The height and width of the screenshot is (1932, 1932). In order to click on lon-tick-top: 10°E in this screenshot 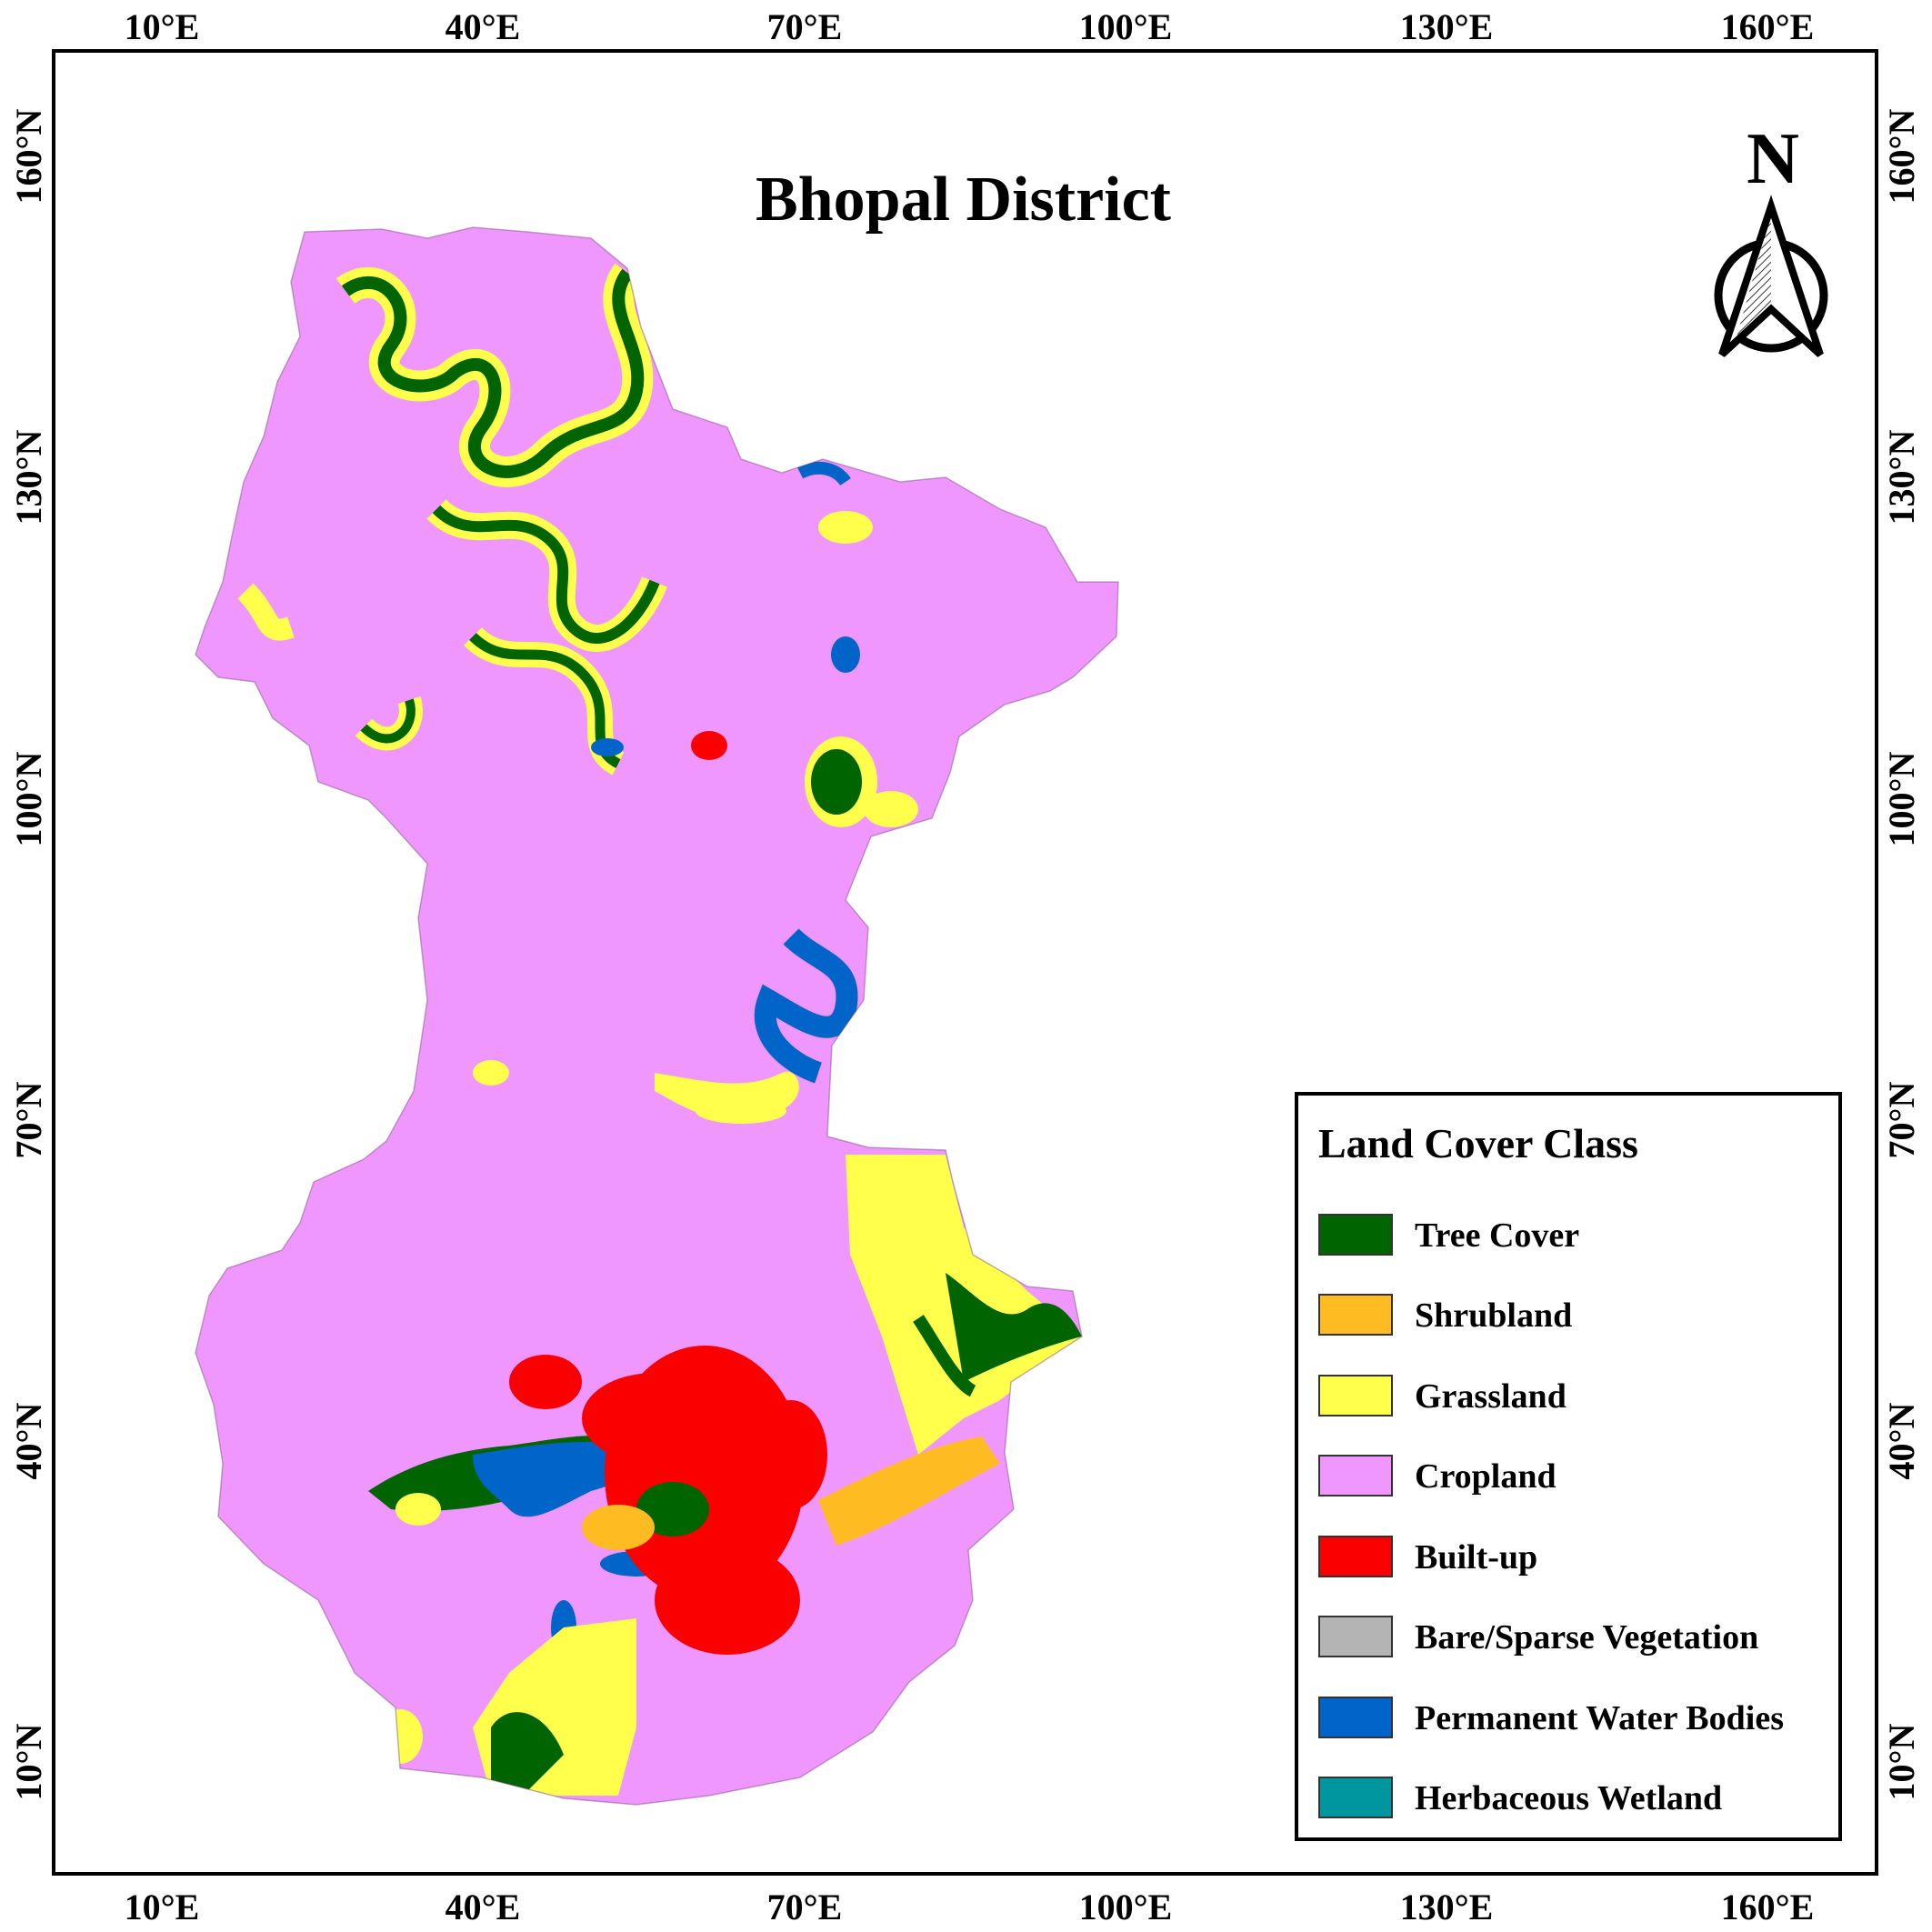, I will do `click(162, 26)`.